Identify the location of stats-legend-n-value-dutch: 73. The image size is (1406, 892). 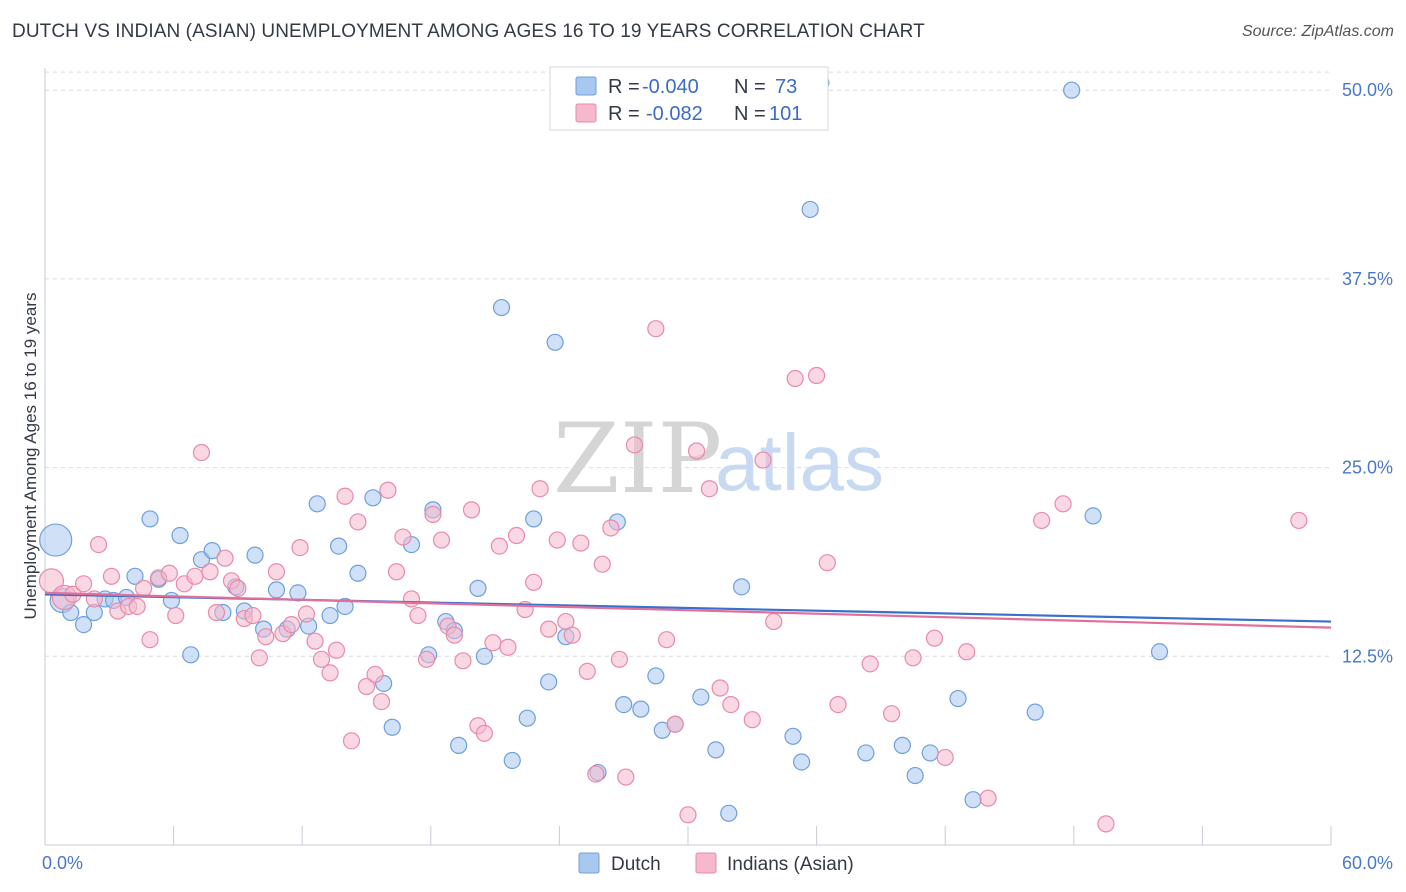
(786, 87).